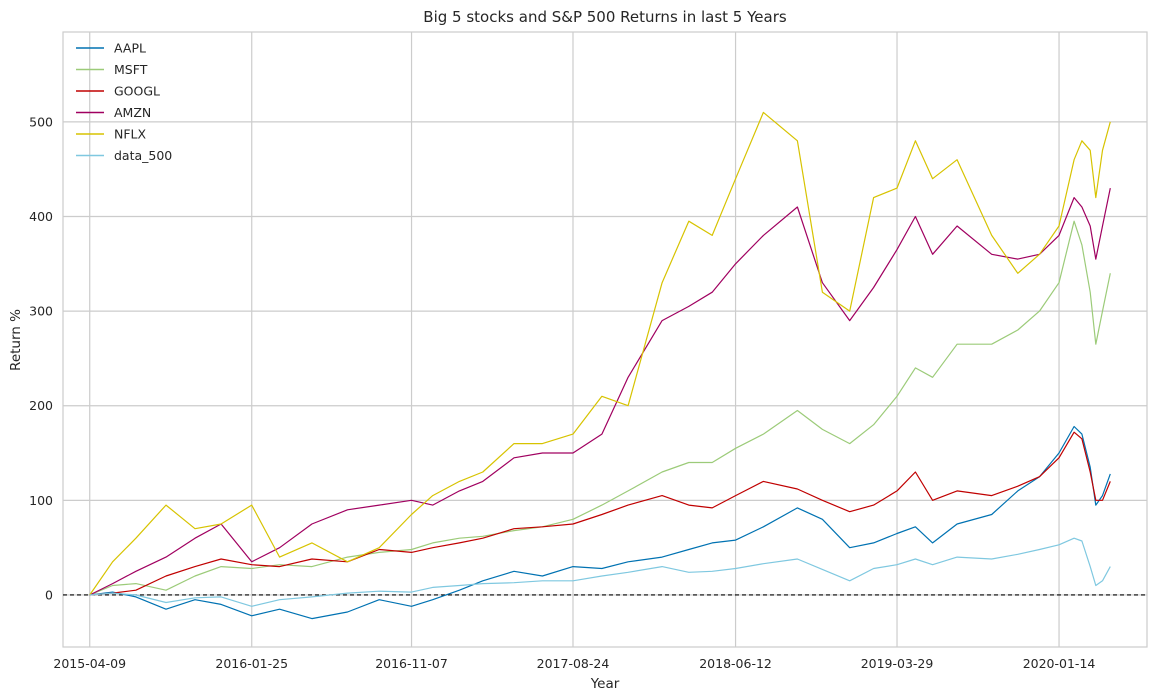 The width and height of the screenshot is (1157, 699). What do you see at coordinates (132, 112) in the screenshot?
I see `legend-label: AMZN` at bounding box center [132, 112].